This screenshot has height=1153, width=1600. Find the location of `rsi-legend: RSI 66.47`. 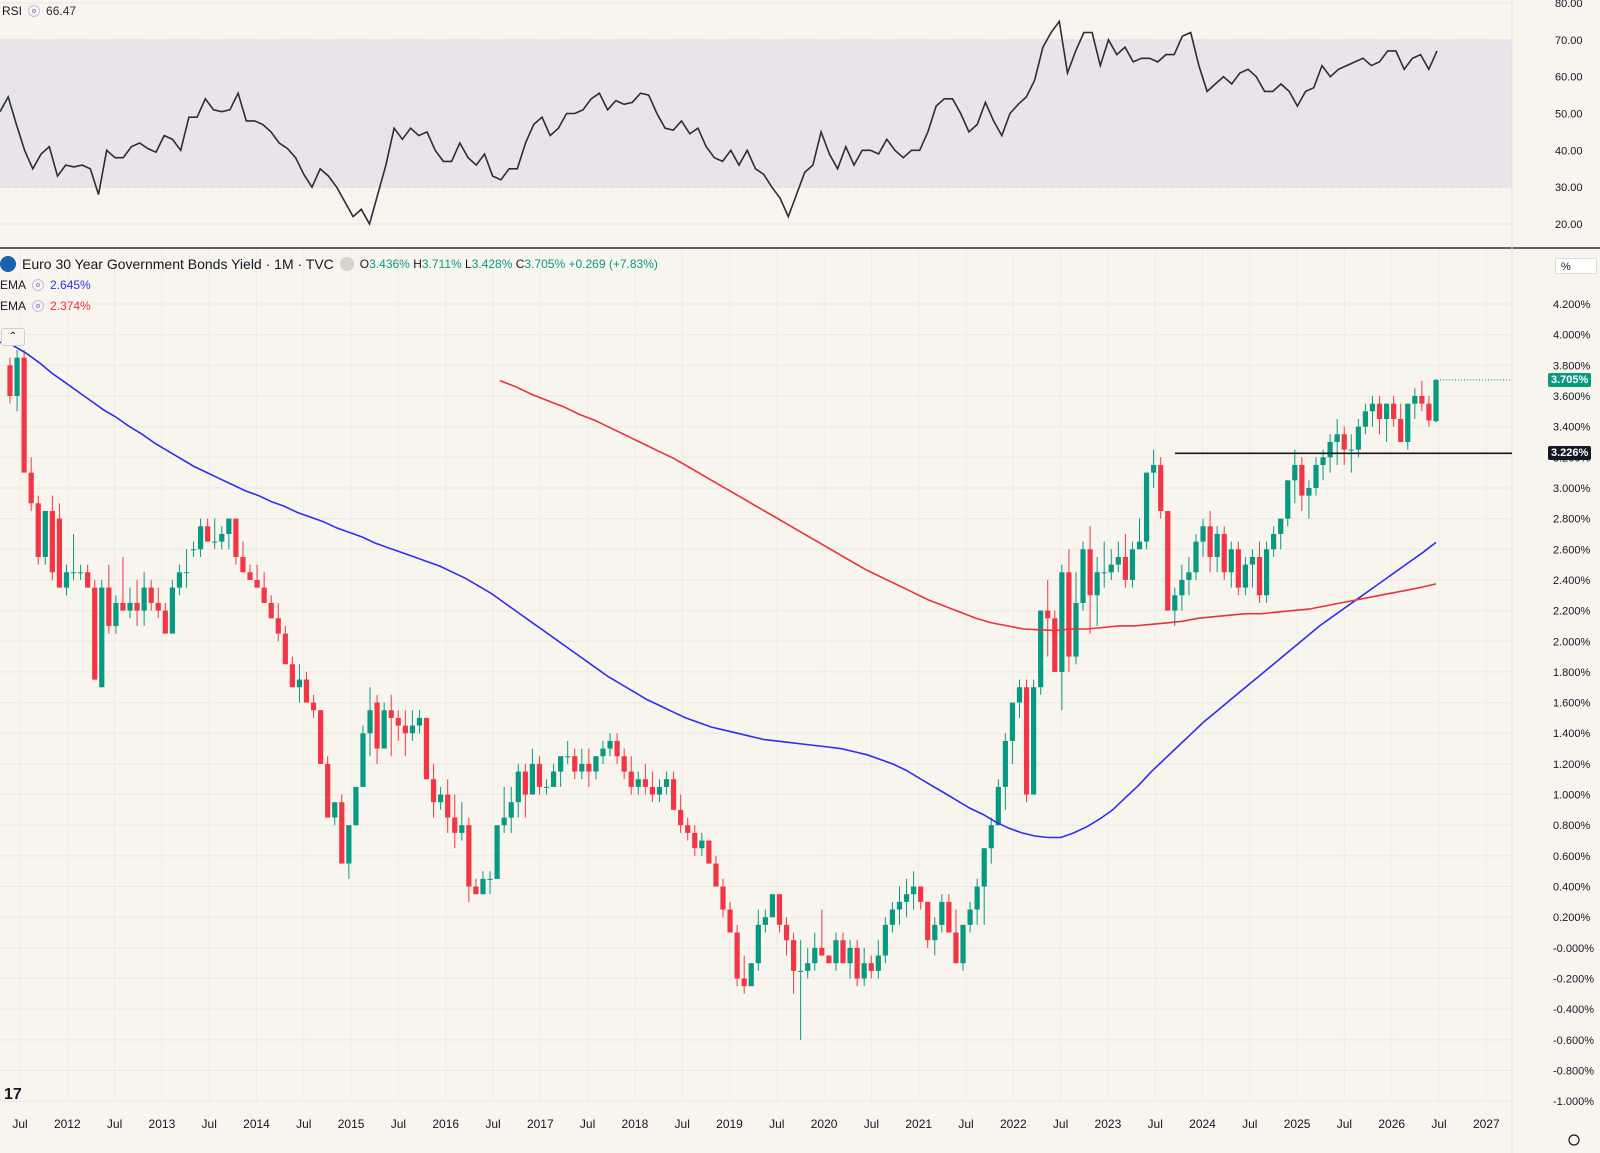

rsi-legend: RSI 66.47 is located at coordinates (39, 11).